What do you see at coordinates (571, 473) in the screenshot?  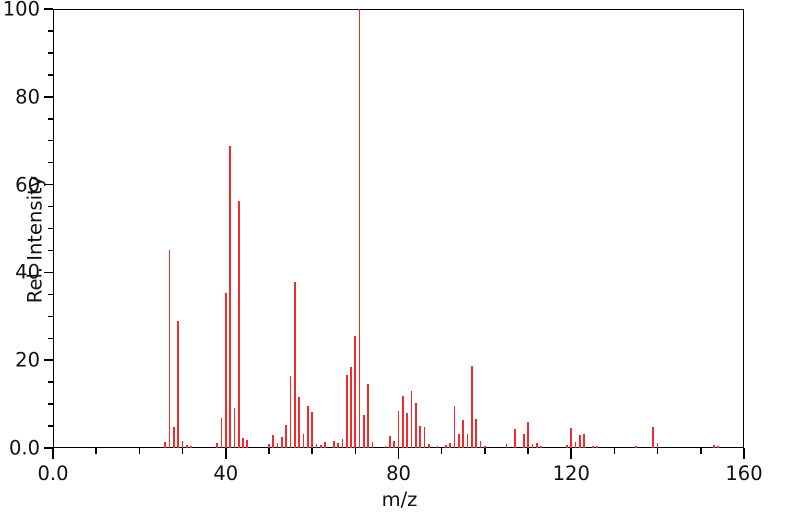 I see `x-tick-label: 120` at bounding box center [571, 473].